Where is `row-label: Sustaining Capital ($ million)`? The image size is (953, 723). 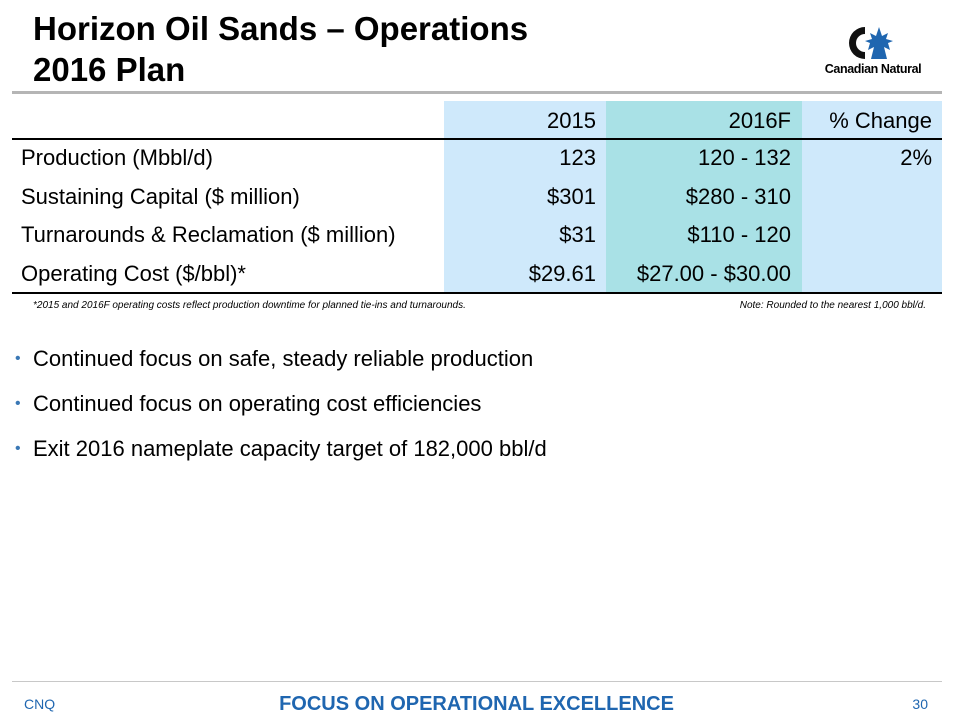
row-label: Sustaining Capital ($ million) is located at coordinates (160, 196).